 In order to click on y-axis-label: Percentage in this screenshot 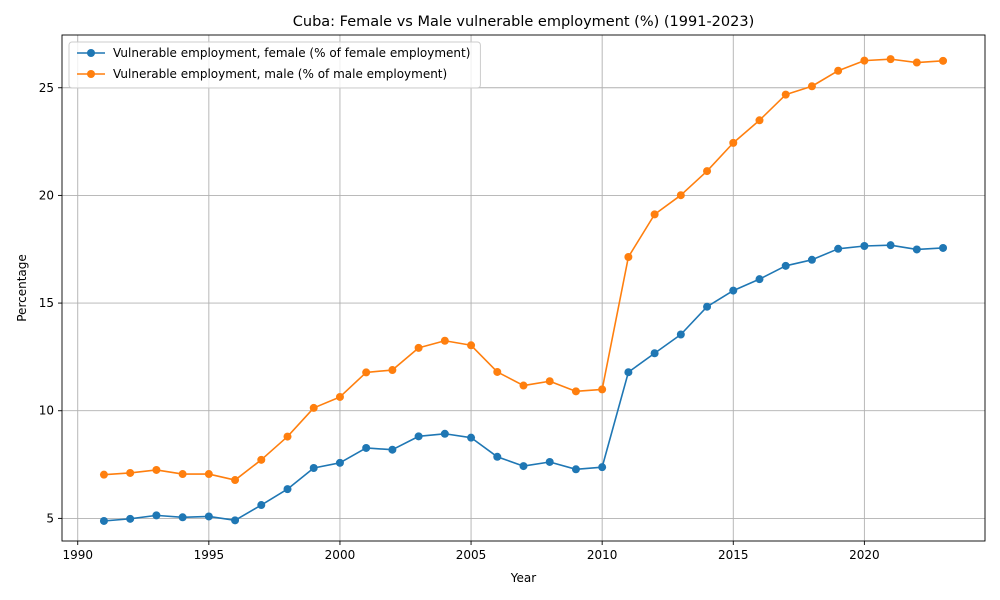, I will do `click(22, 288)`.